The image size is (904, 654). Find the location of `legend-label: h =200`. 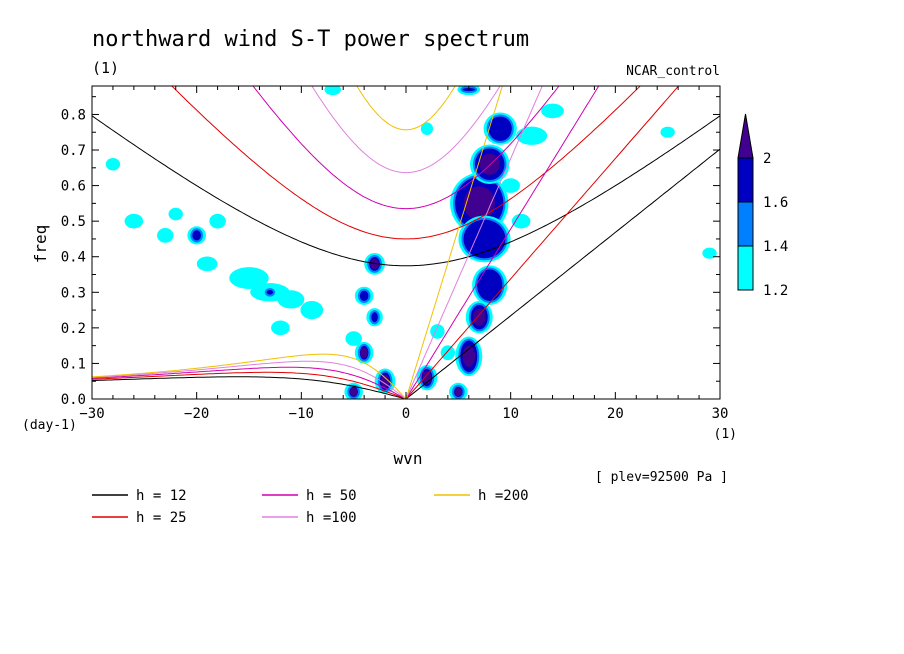

legend-label: h =200 is located at coordinates (503, 496).